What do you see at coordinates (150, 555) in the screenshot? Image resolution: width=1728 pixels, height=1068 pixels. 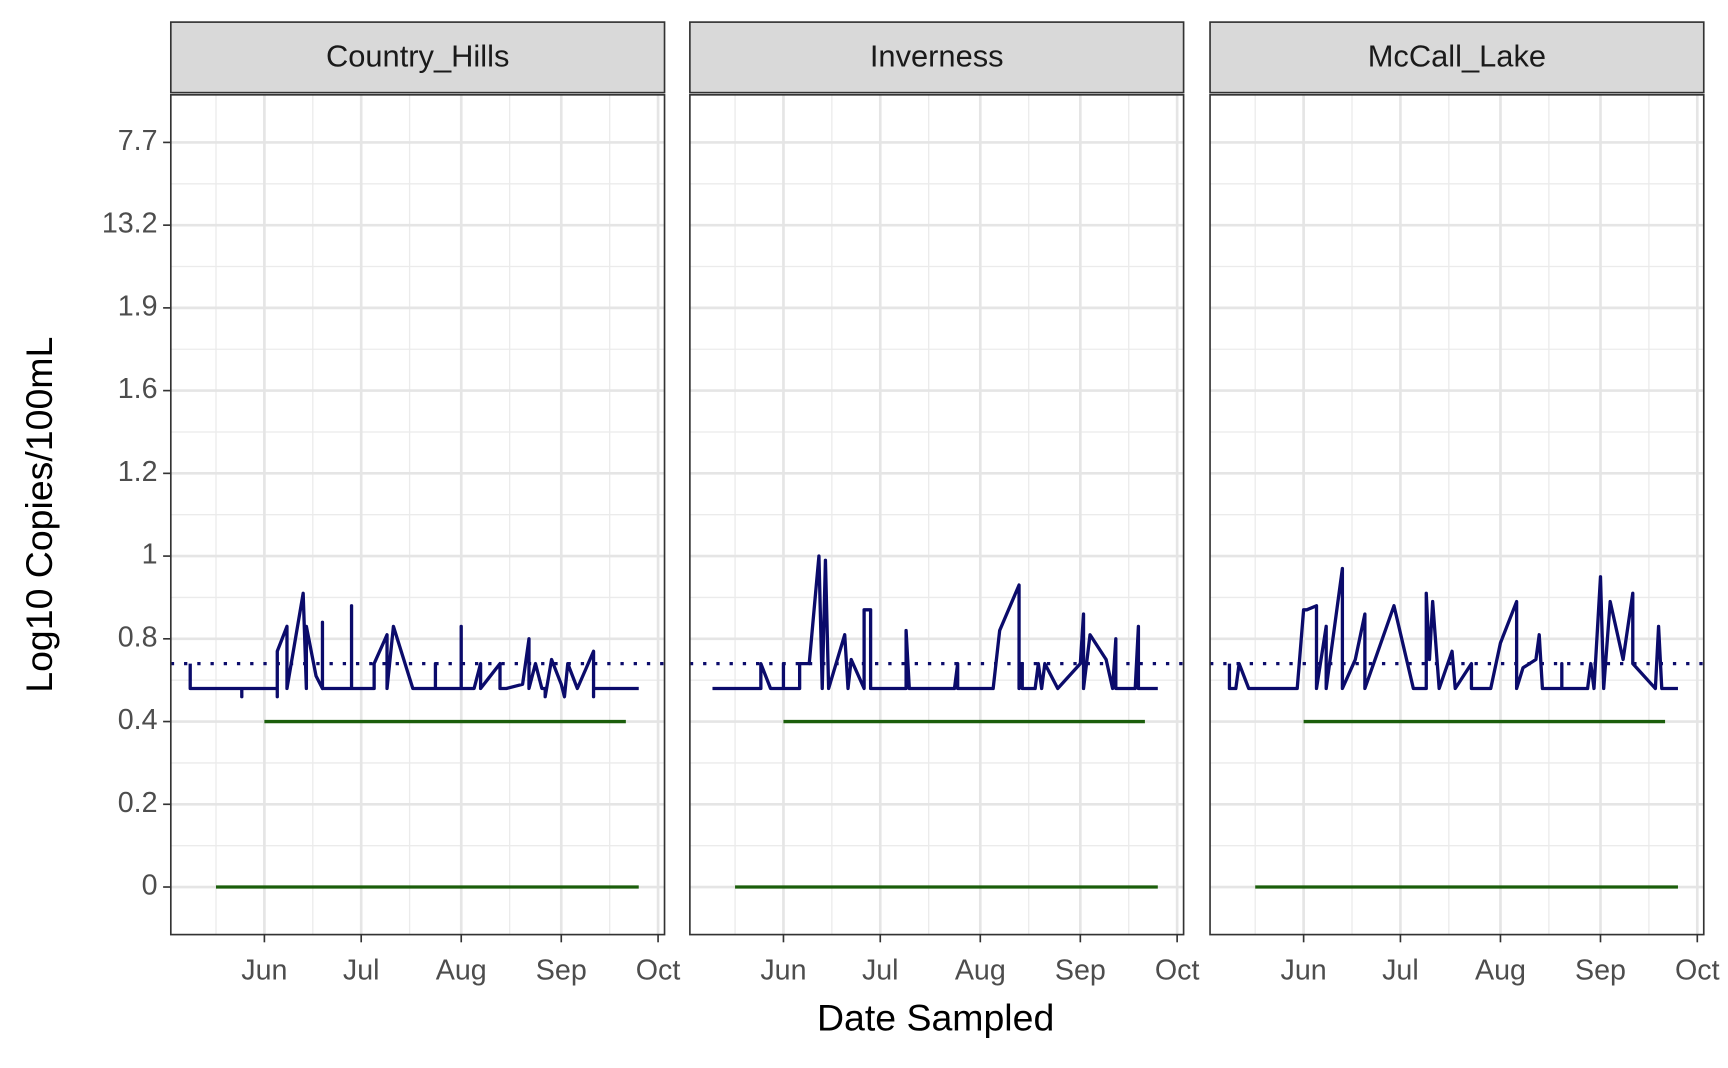 I see `y-tick-label: 1` at bounding box center [150, 555].